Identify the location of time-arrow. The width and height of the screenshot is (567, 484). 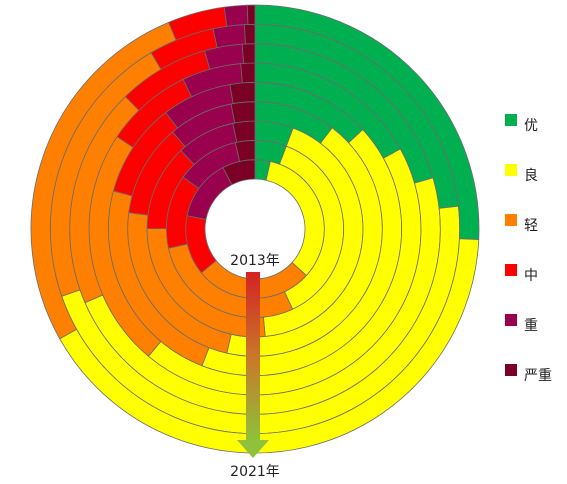
(253, 365).